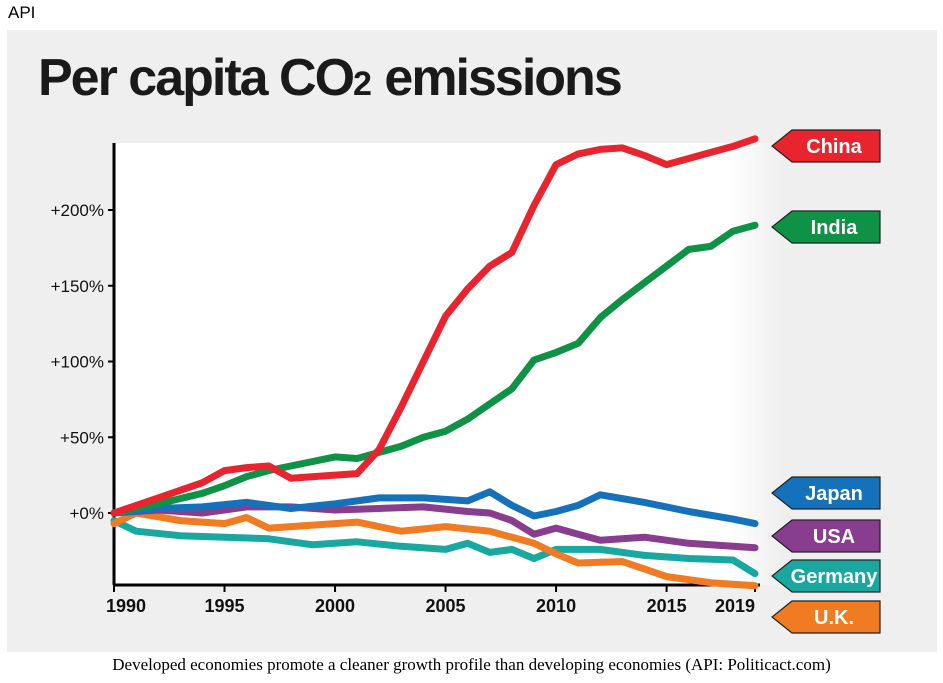  I want to click on source-credit: API, so click(22, 12).